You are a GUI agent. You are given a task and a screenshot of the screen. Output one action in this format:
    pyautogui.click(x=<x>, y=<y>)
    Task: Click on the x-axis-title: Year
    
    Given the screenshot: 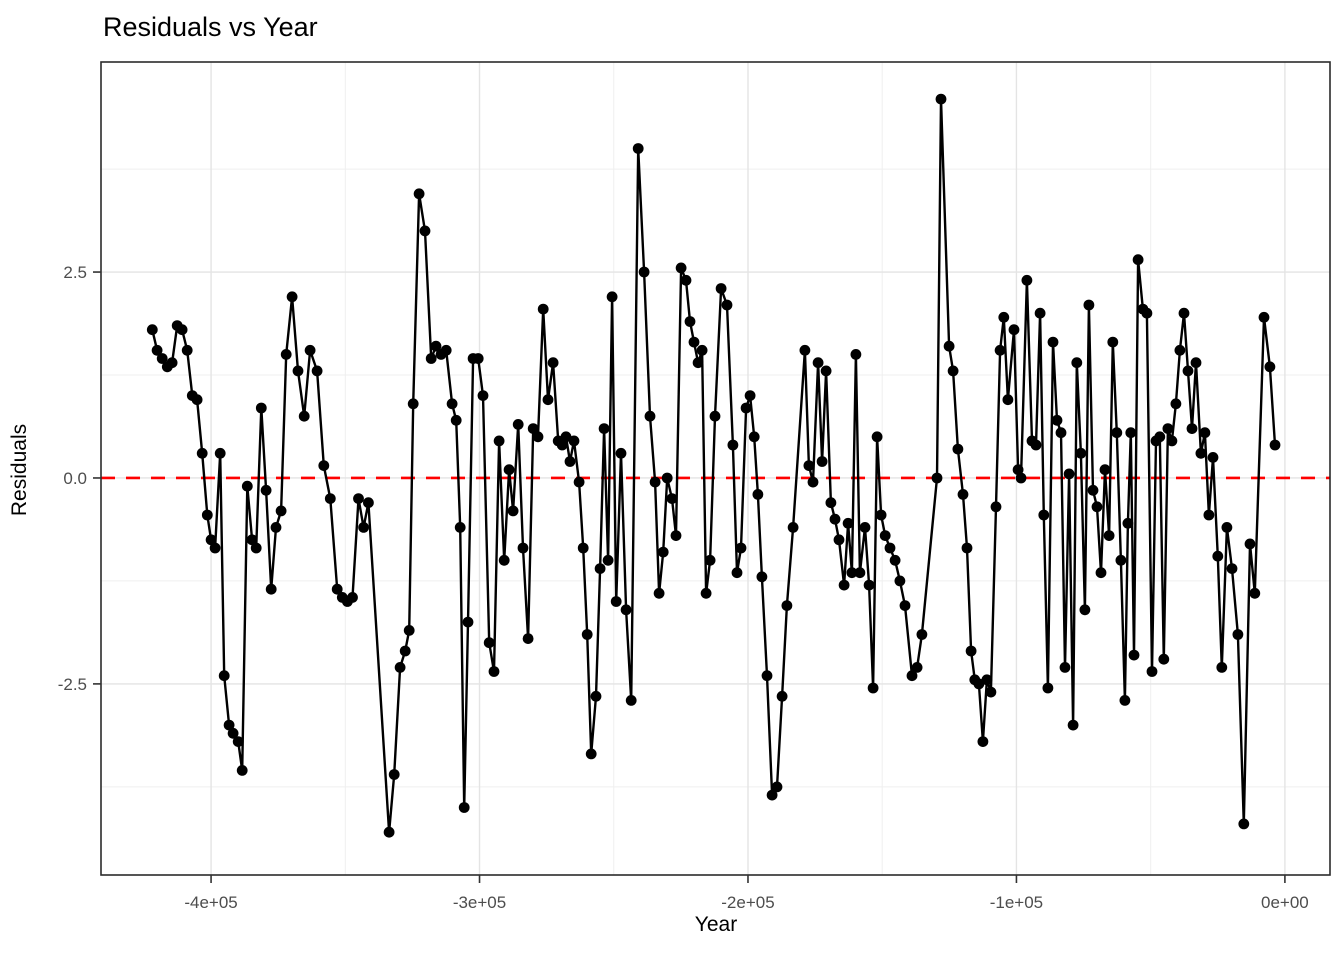 What is the action you would take?
    pyautogui.click(x=672, y=925)
    